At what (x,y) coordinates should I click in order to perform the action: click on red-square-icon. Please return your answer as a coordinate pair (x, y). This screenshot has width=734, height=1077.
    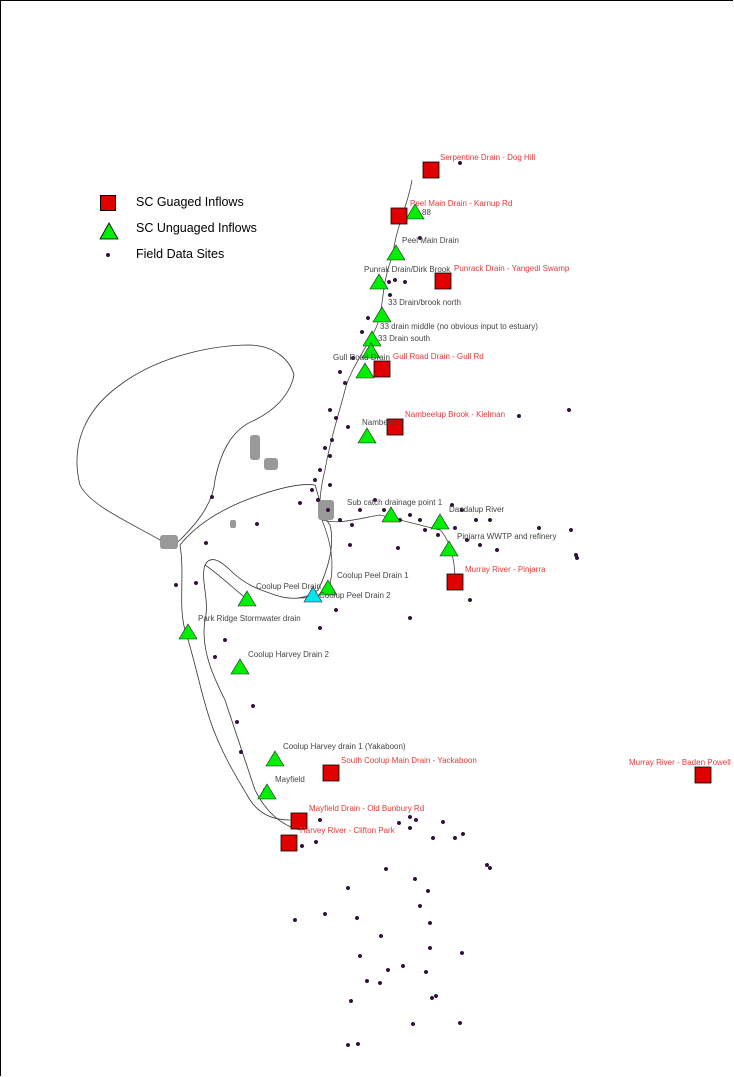
    Looking at the image, I should click on (108, 203).